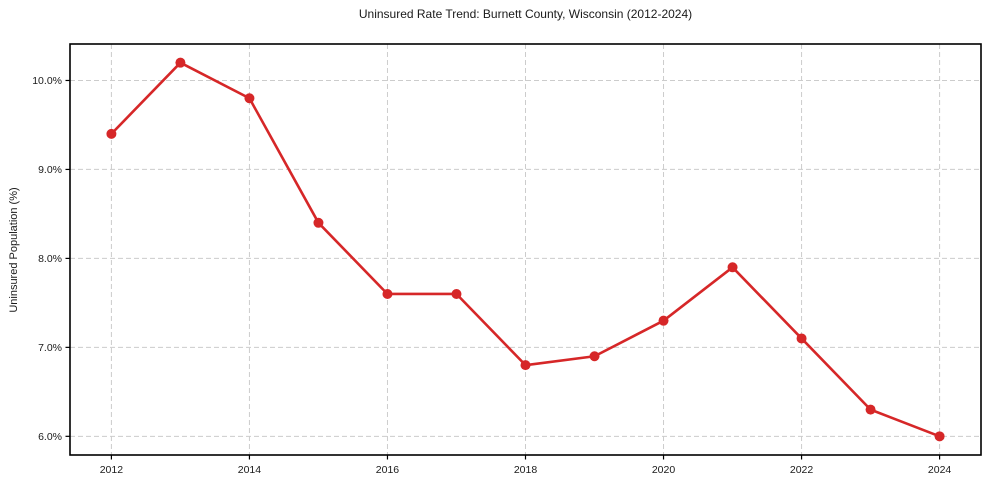 This screenshot has height=490, width=989. I want to click on x-tick-label: 2024, so click(940, 470).